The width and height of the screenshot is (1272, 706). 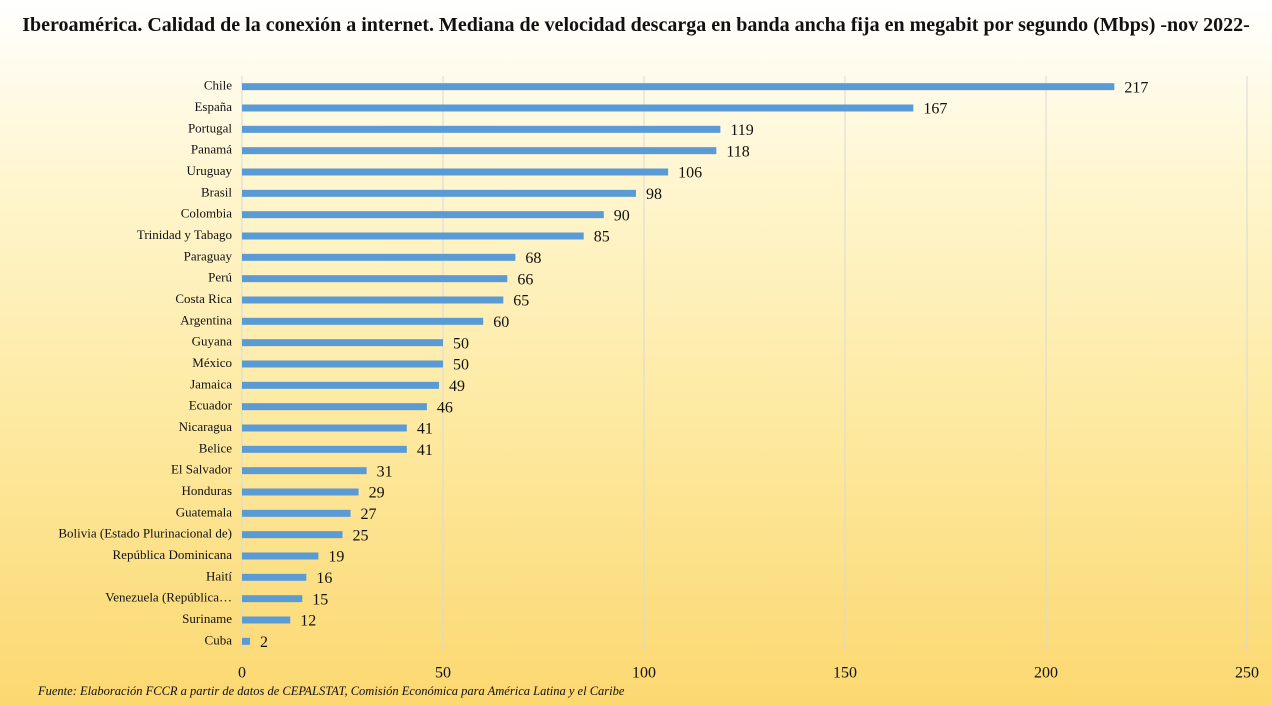 I want to click on y-tick-label: Trinidad y Tabago, so click(x=184, y=234).